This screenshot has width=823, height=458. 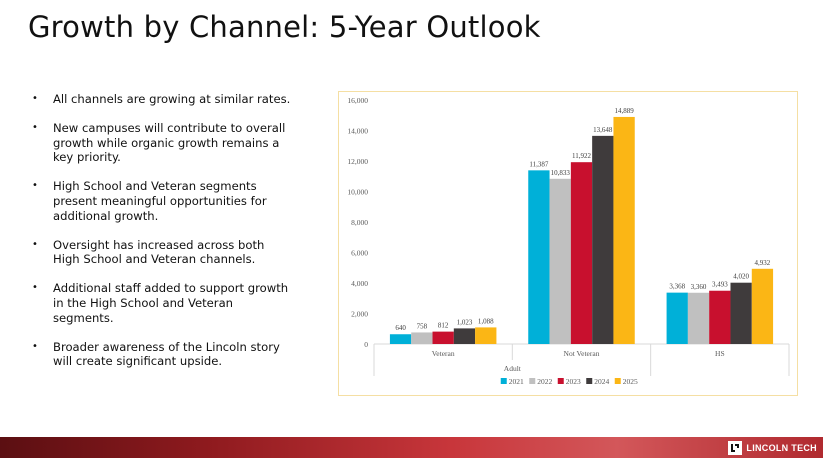 I want to click on x-tick-label: HS, so click(x=720, y=353).